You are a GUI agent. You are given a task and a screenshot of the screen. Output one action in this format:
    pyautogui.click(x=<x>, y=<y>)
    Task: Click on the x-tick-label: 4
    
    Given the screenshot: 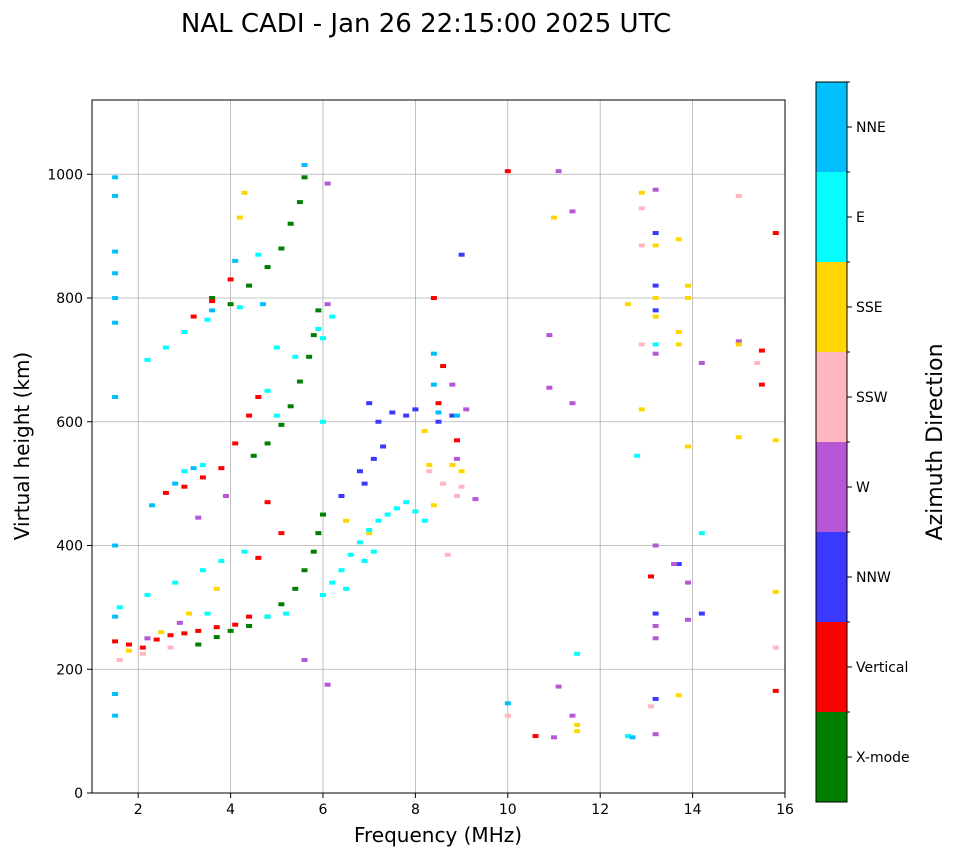 What is the action you would take?
    pyautogui.click(x=230, y=810)
    